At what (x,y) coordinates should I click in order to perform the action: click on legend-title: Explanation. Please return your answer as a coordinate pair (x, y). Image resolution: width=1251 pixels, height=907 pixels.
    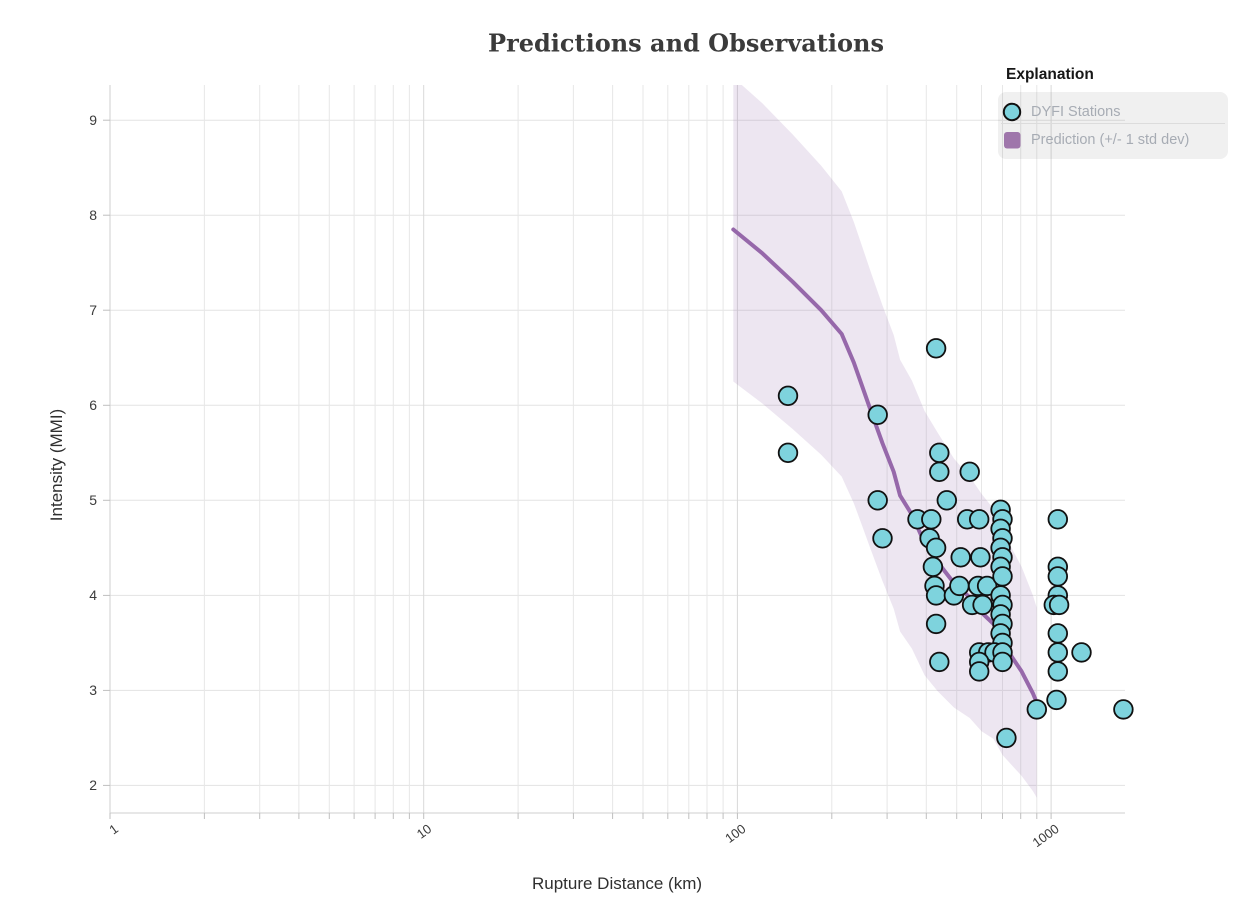
    Looking at the image, I should click on (1050, 74).